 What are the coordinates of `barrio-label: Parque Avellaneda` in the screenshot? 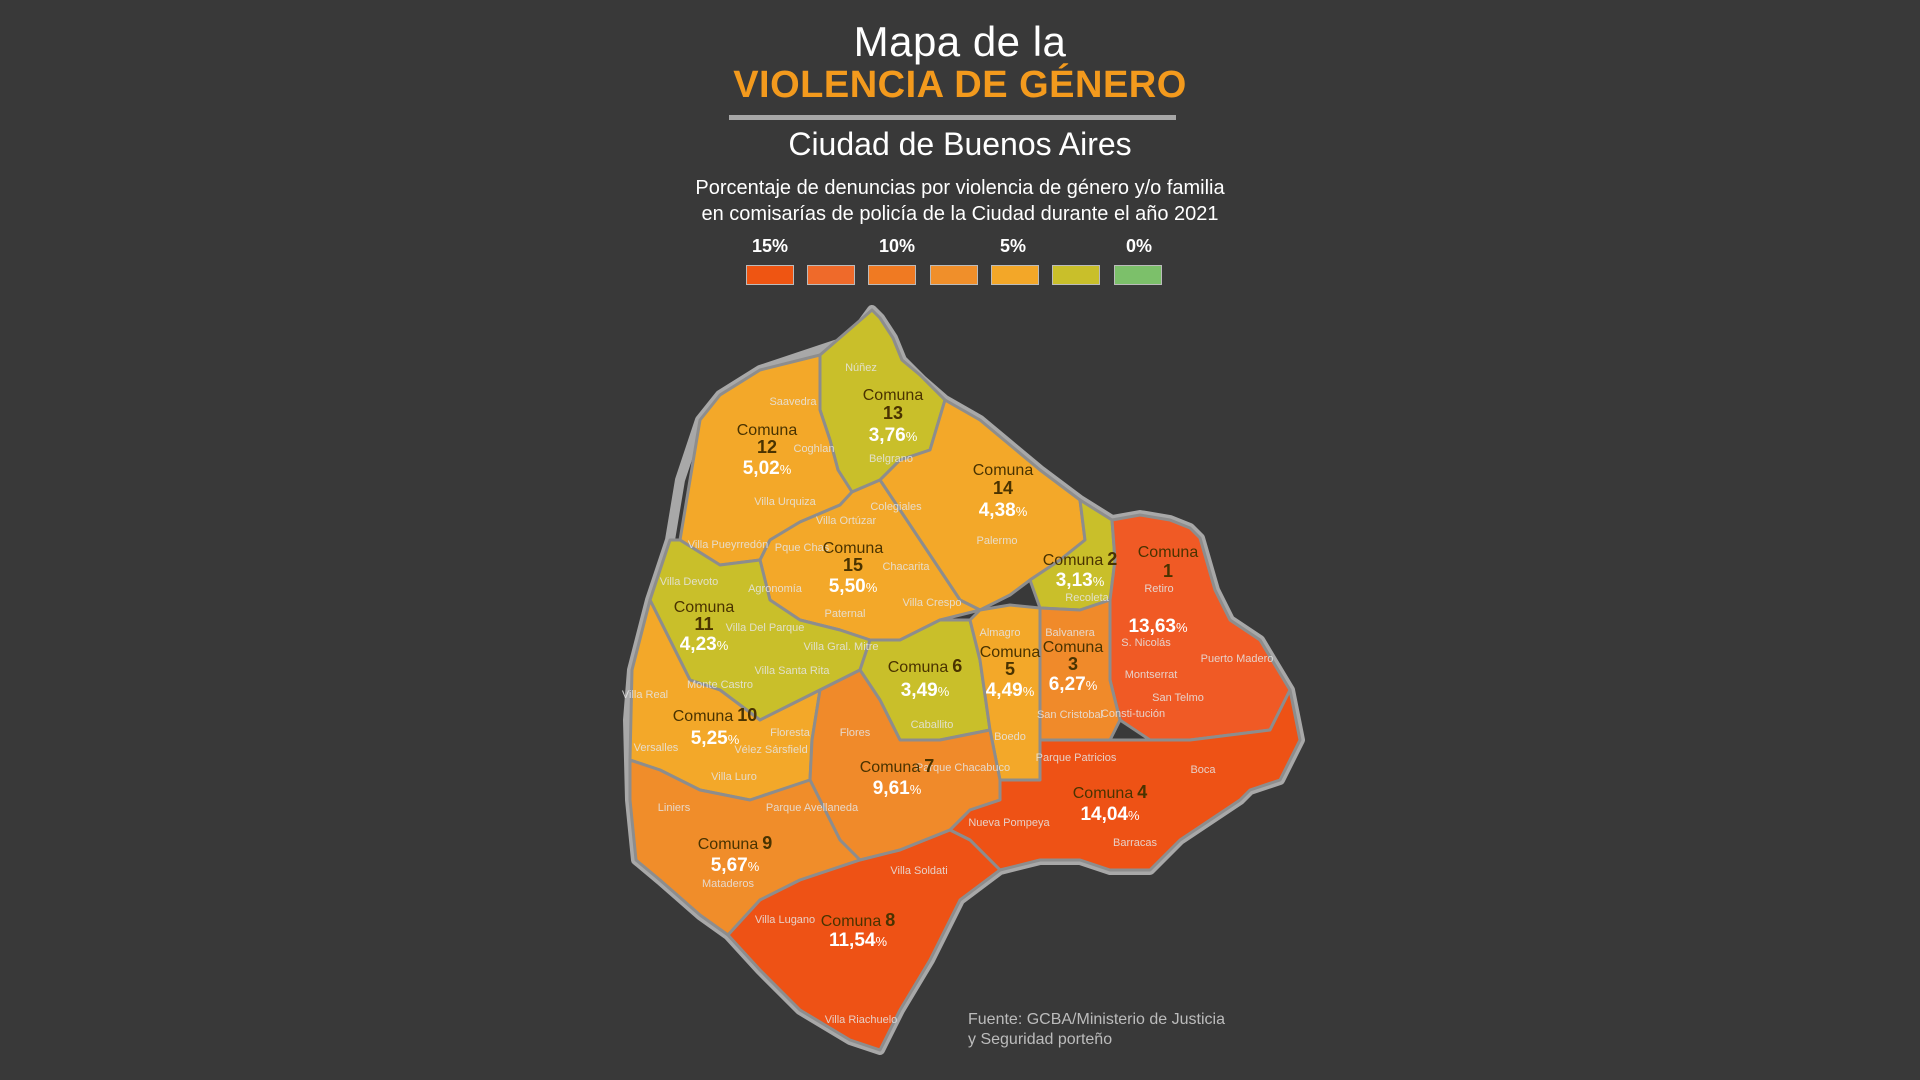 It's located at (812, 808).